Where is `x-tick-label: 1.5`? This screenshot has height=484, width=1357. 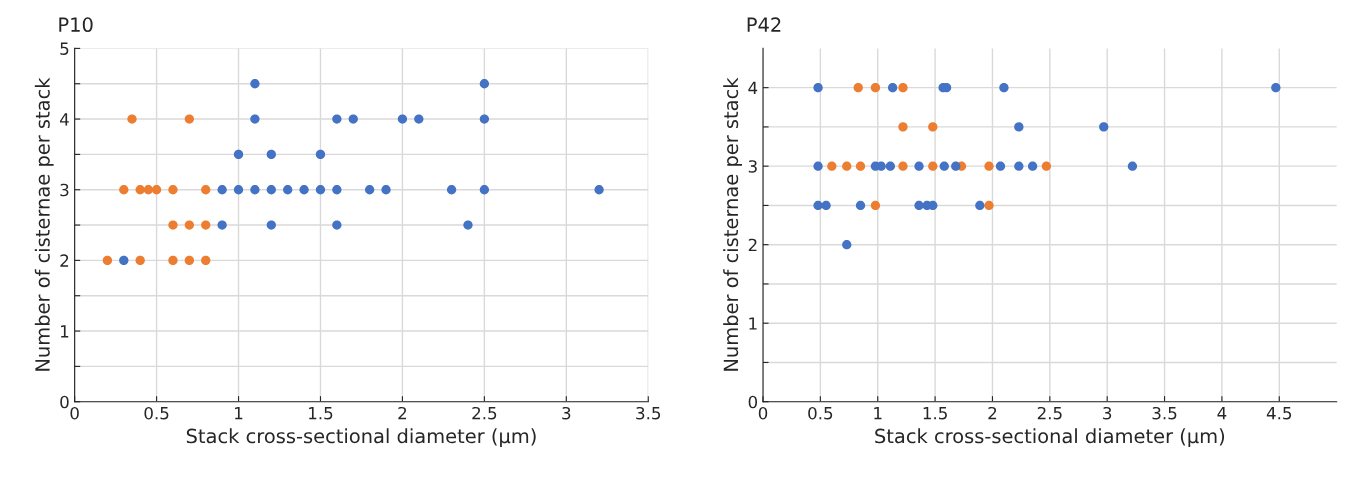
x-tick-label: 1.5 is located at coordinates (321, 413).